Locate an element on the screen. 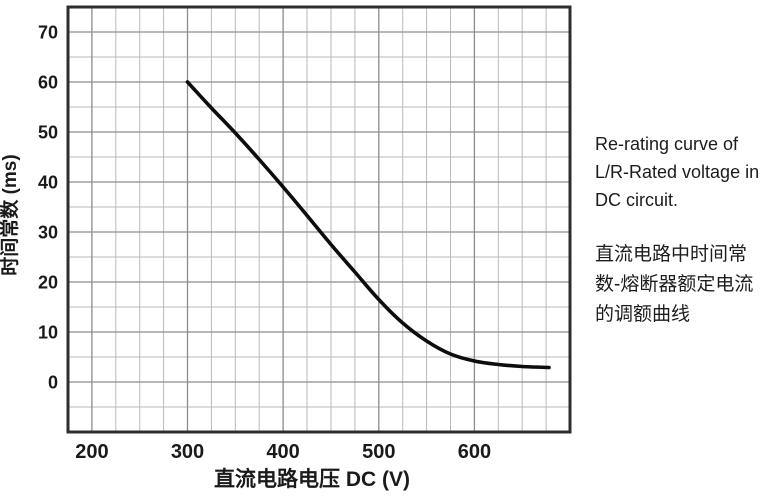  y-tick-label-20: 20 is located at coordinates (48, 283).